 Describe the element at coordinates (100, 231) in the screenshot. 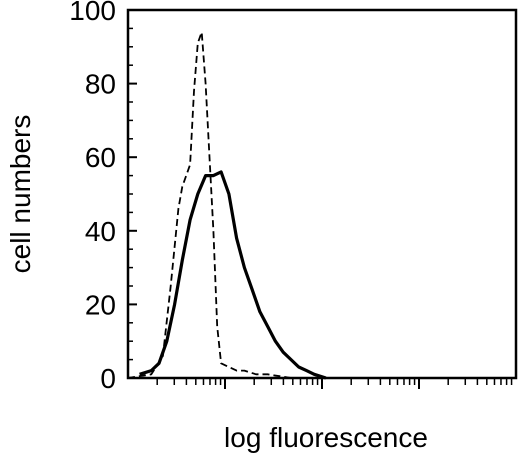

I see `y-tick-label: 40` at that location.